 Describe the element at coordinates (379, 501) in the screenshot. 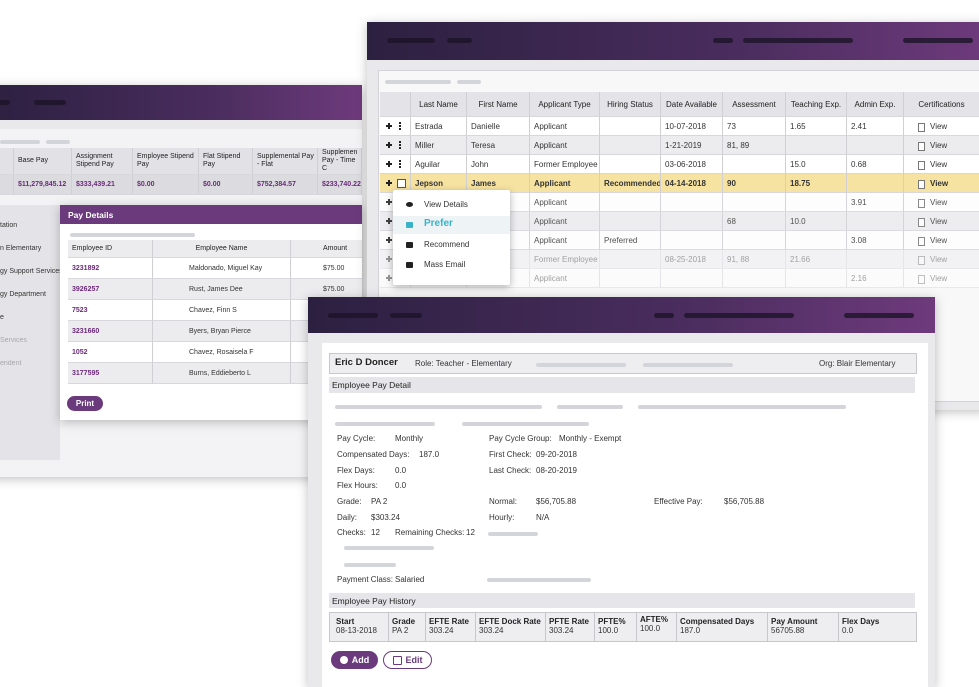

I see `field-value: PA 2` at that location.